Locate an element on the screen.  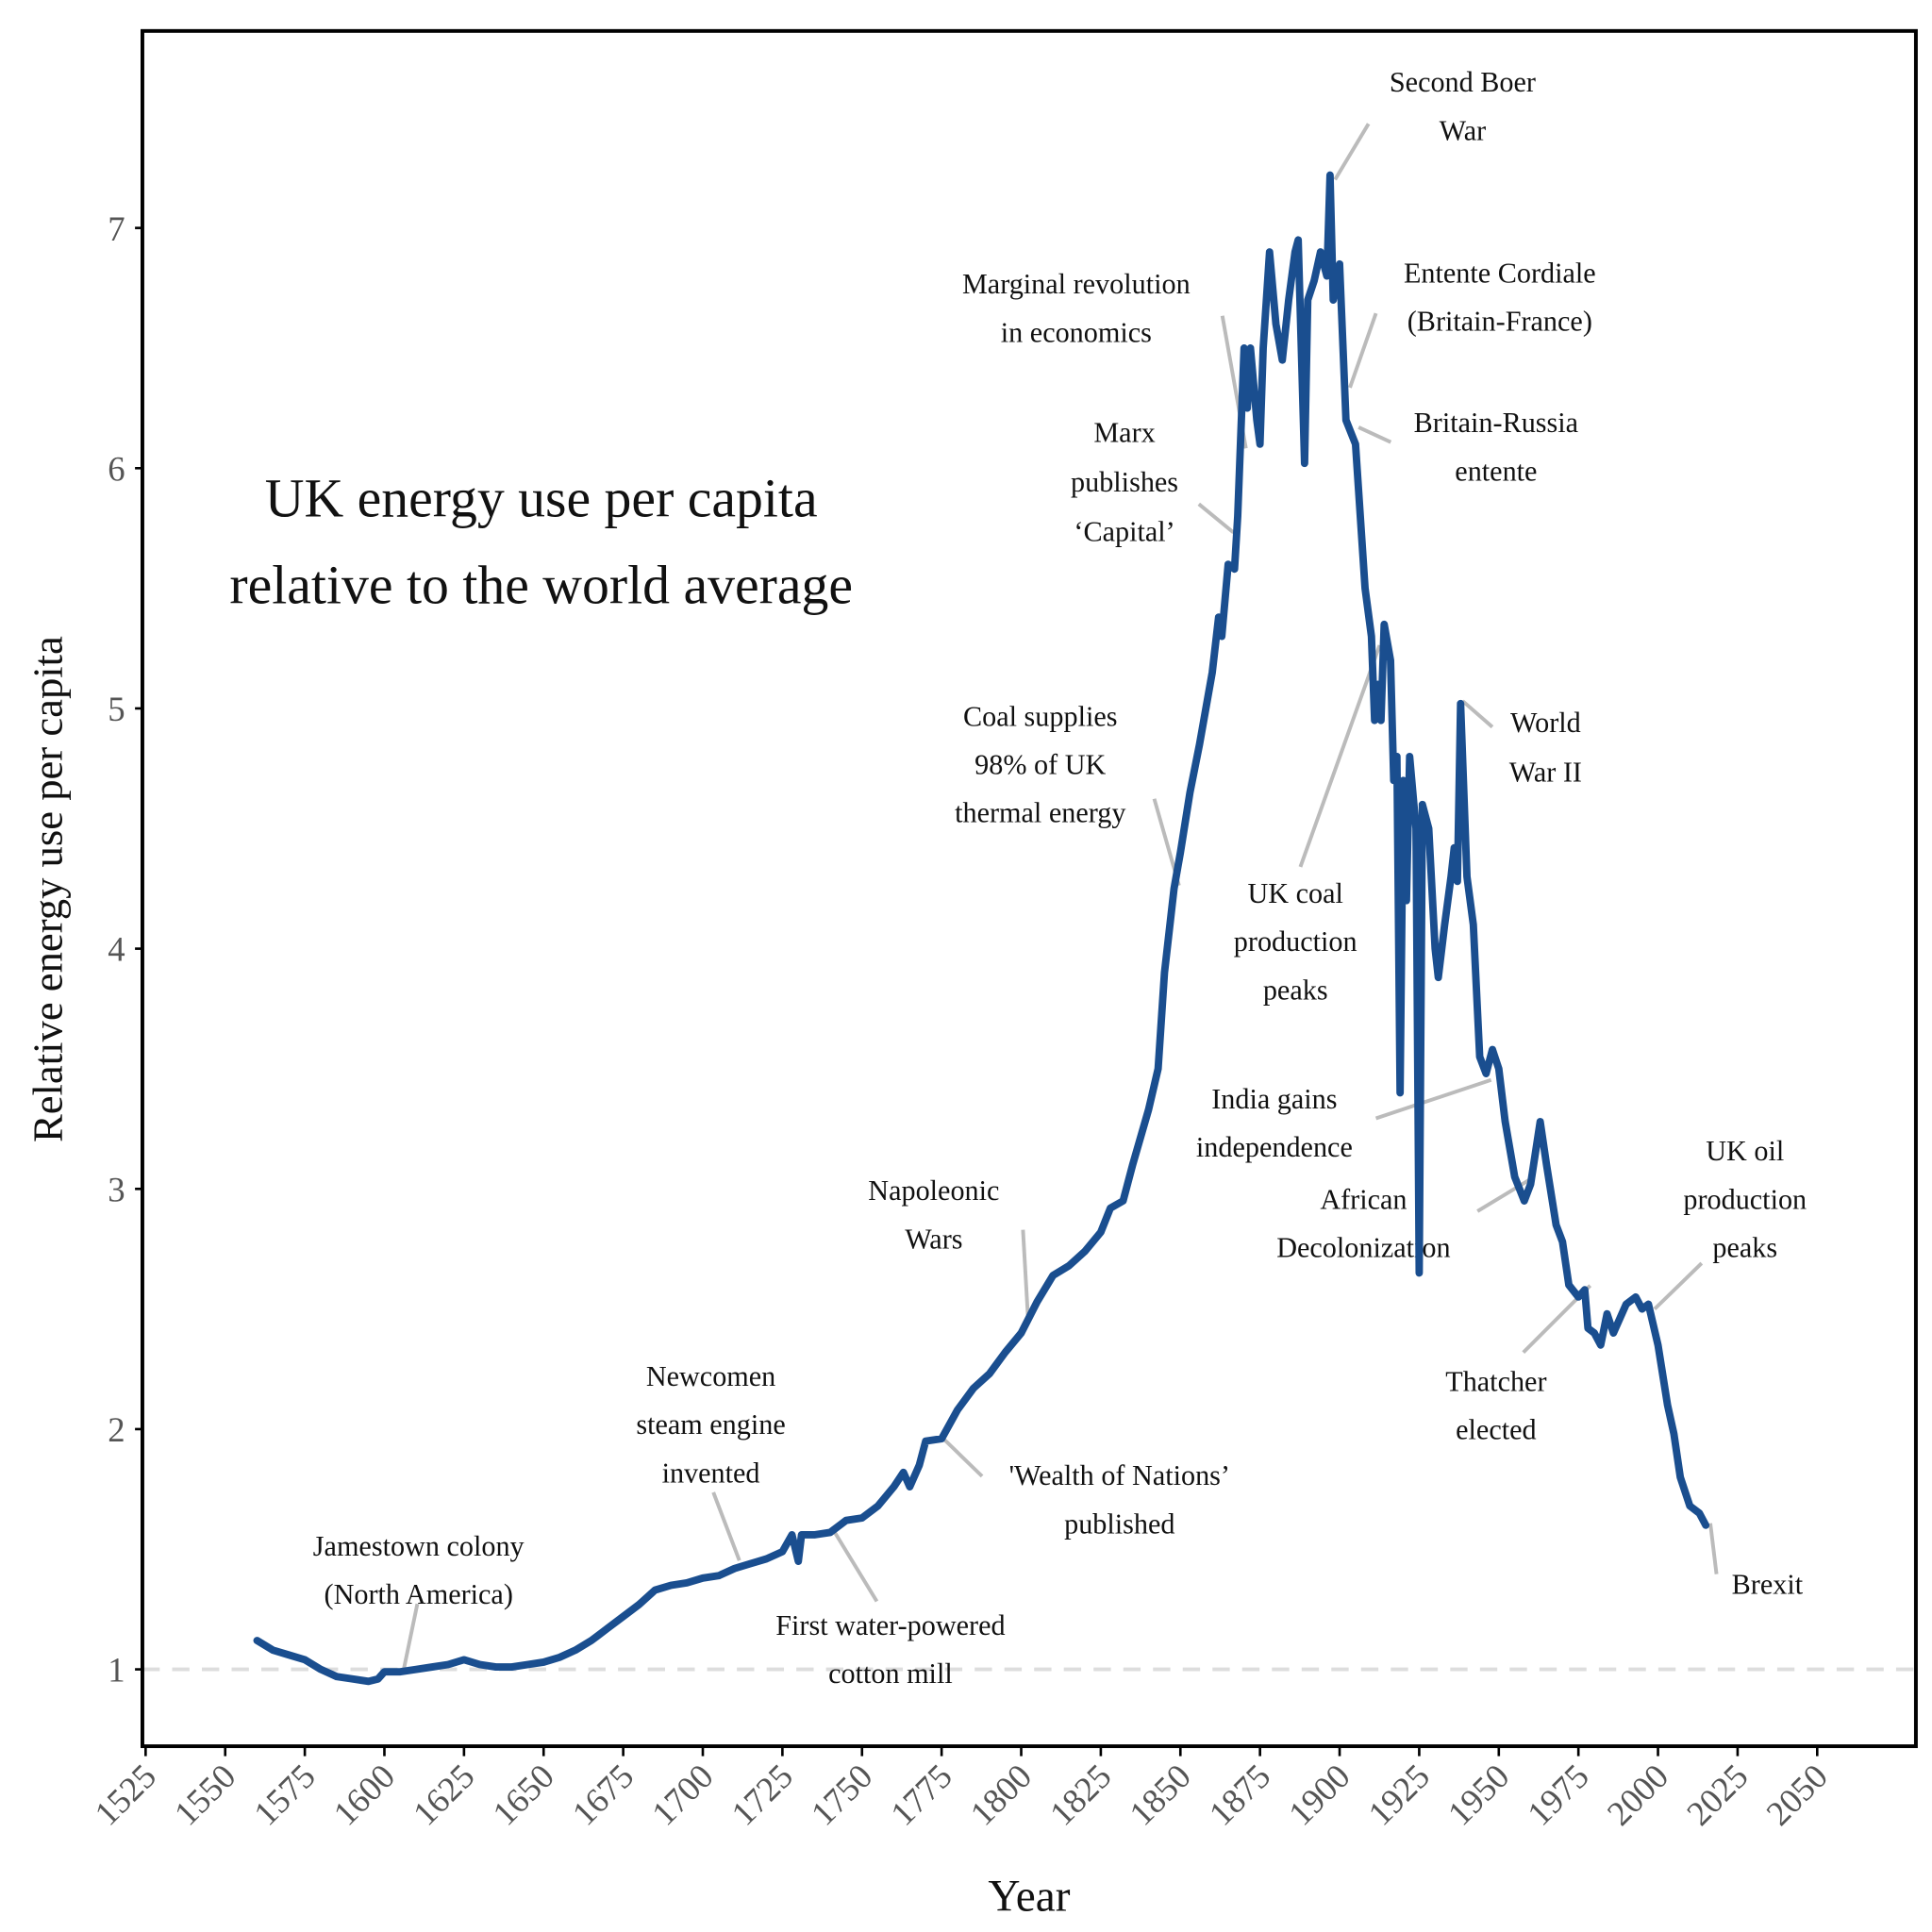
y-tick-label: 5 is located at coordinates (117, 709).